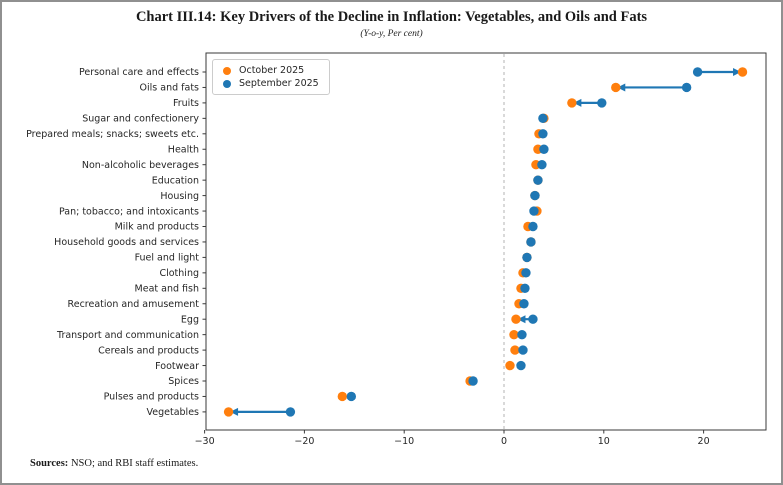 This screenshot has height=485, width=783. What do you see at coordinates (167, 289) in the screenshot?
I see `category-label: Meat and fish` at bounding box center [167, 289].